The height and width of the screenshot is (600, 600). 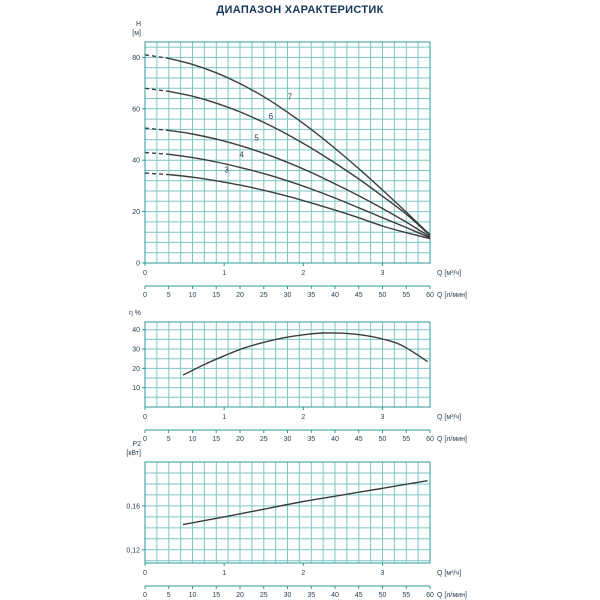 What do you see at coordinates (290, 96) in the screenshot?
I see `curve-label-7: 7` at bounding box center [290, 96].